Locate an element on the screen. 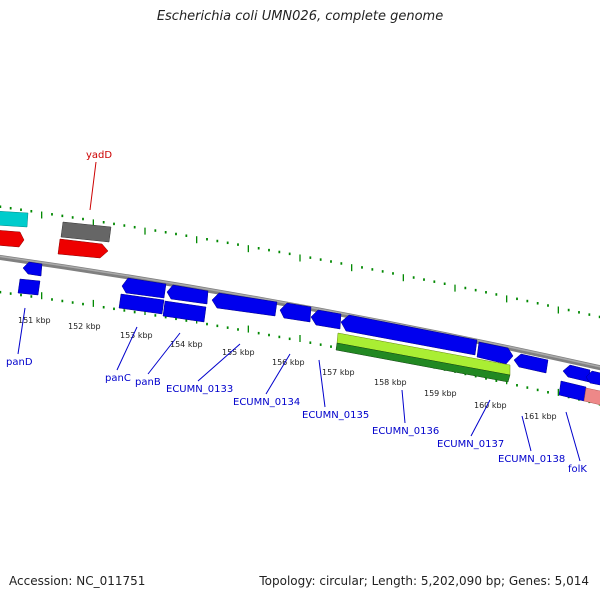 Image resolution: width=600 pixels, height=600 pixels. pink-feature is located at coordinates (591, 396).